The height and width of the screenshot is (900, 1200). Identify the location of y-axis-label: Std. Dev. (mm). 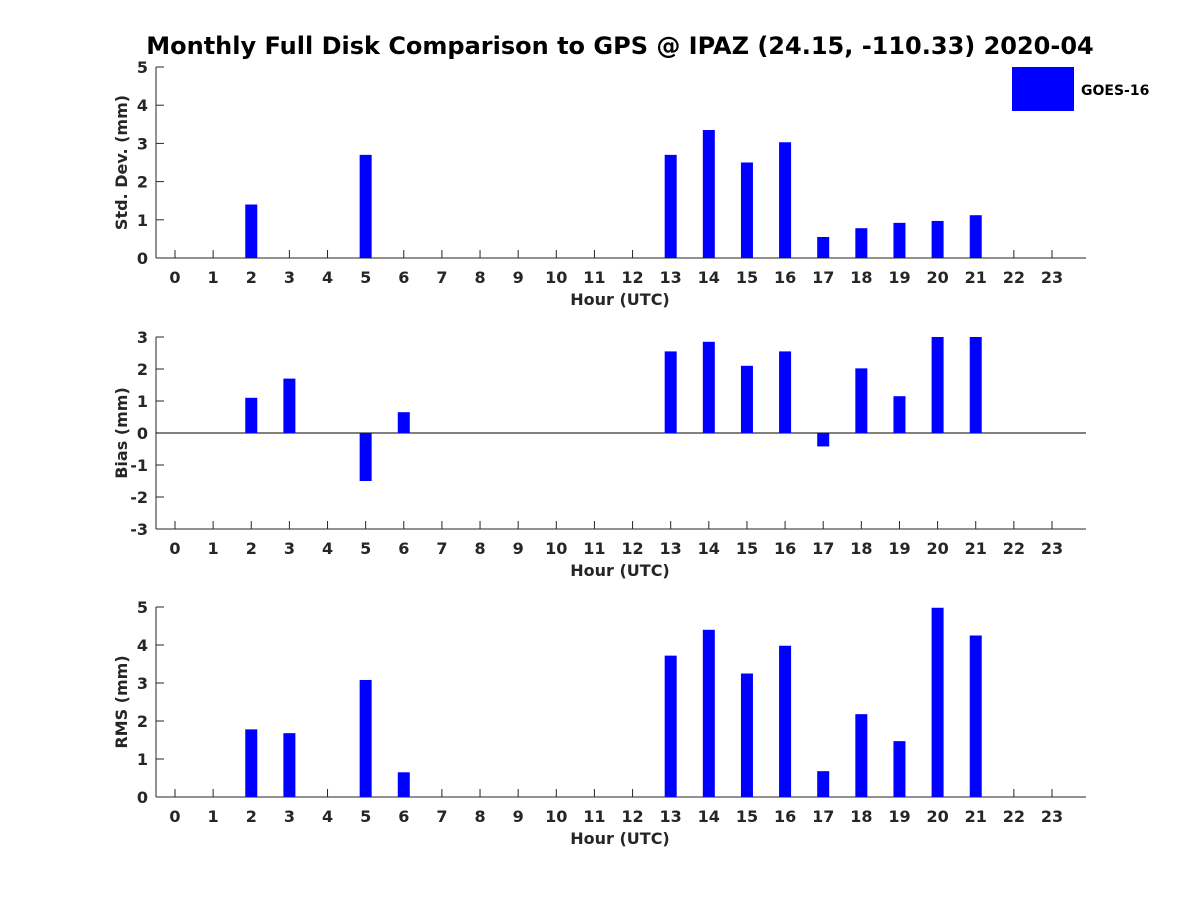
(121, 162).